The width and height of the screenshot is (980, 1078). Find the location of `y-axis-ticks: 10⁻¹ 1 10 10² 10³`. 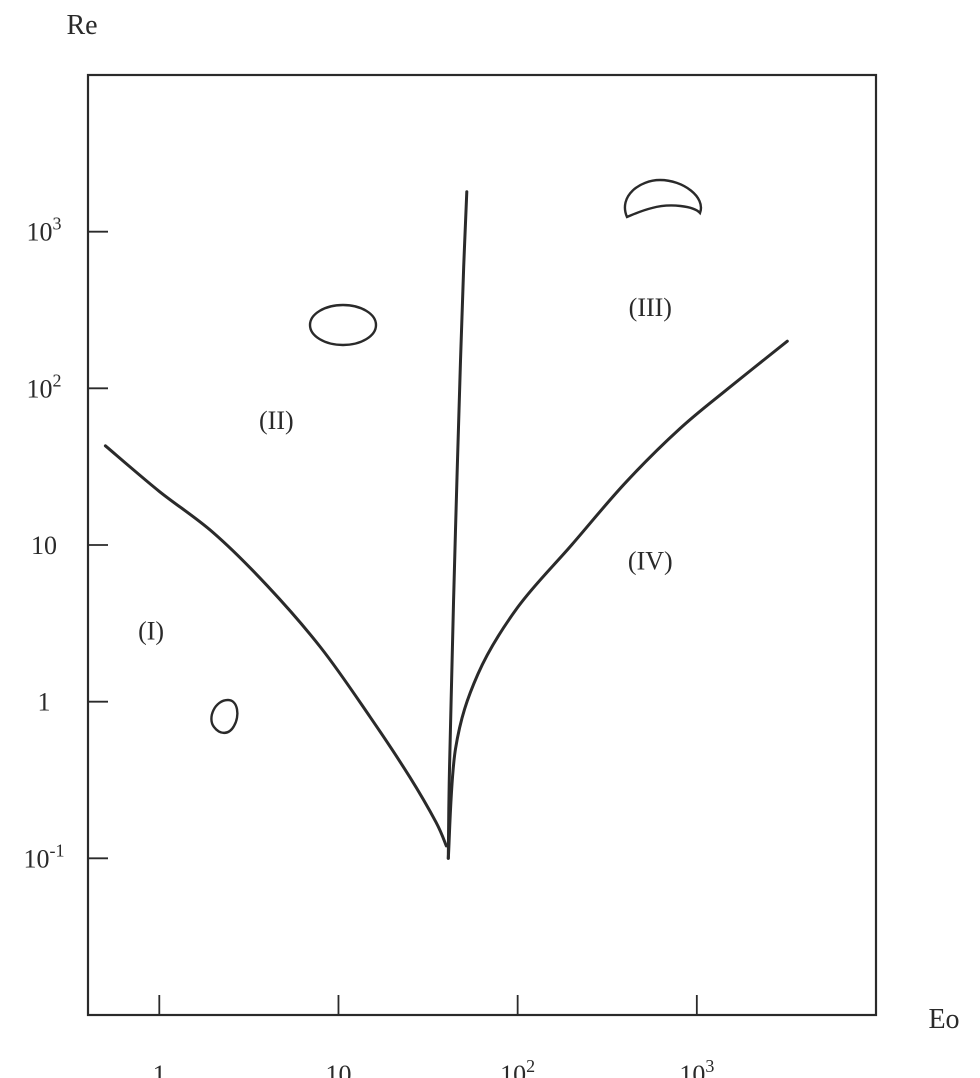

y-axis-ticks: 10⁻¹ 1 10 10² 10³ is located at coordinates (66, 543).